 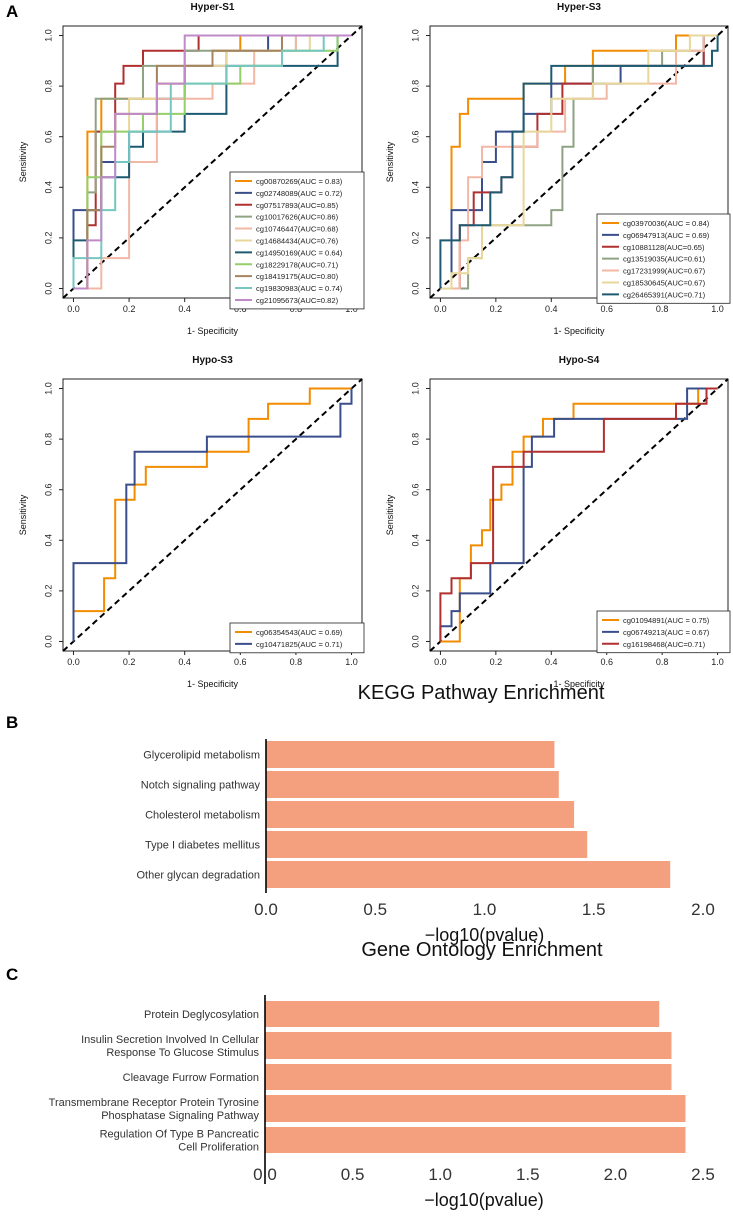 What do you see at coordinates (297, 229) in the screenshot?
I see `legend-entry: cg10746447(AUC=0.68)` at bounding box center [297, 229].